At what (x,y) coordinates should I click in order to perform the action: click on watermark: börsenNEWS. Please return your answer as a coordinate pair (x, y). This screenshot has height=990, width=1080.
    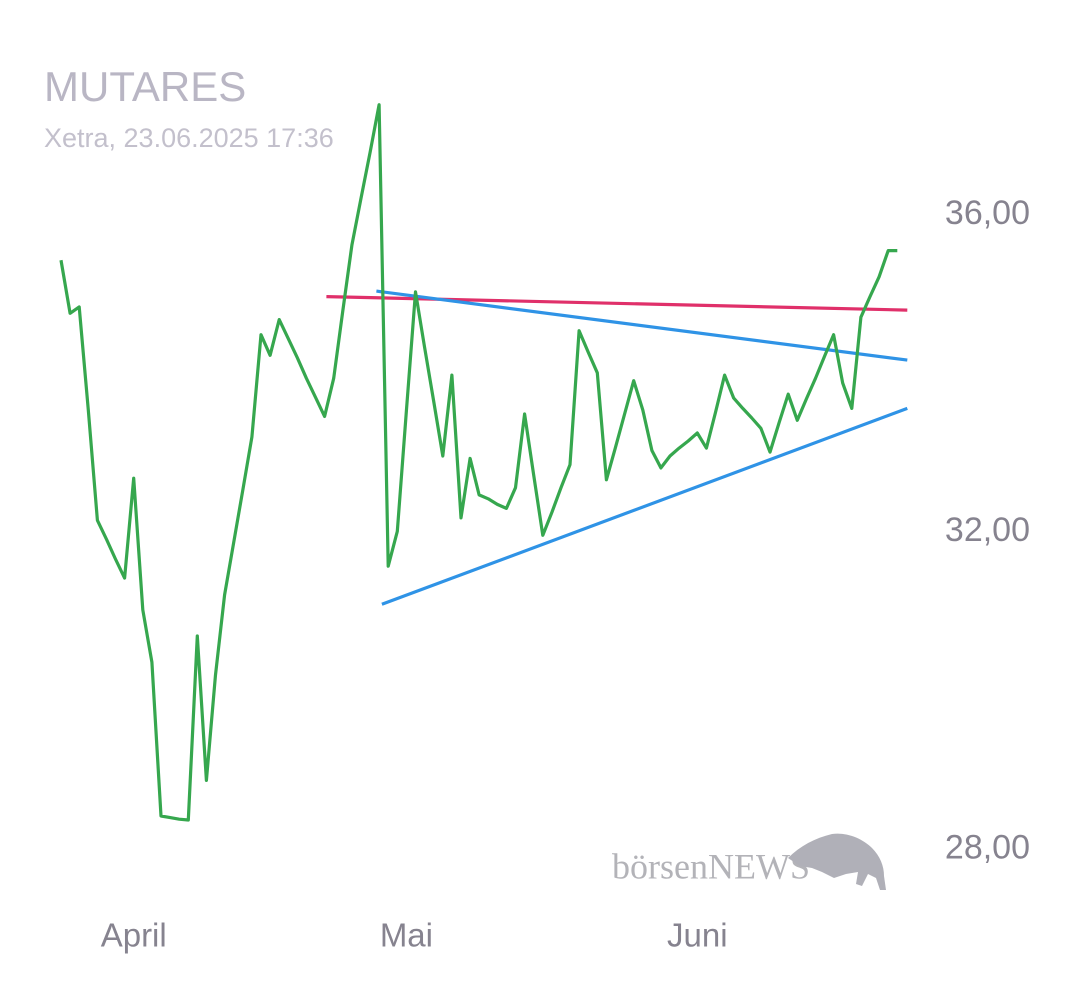
    Looking at the image, I should click on (749, 861).